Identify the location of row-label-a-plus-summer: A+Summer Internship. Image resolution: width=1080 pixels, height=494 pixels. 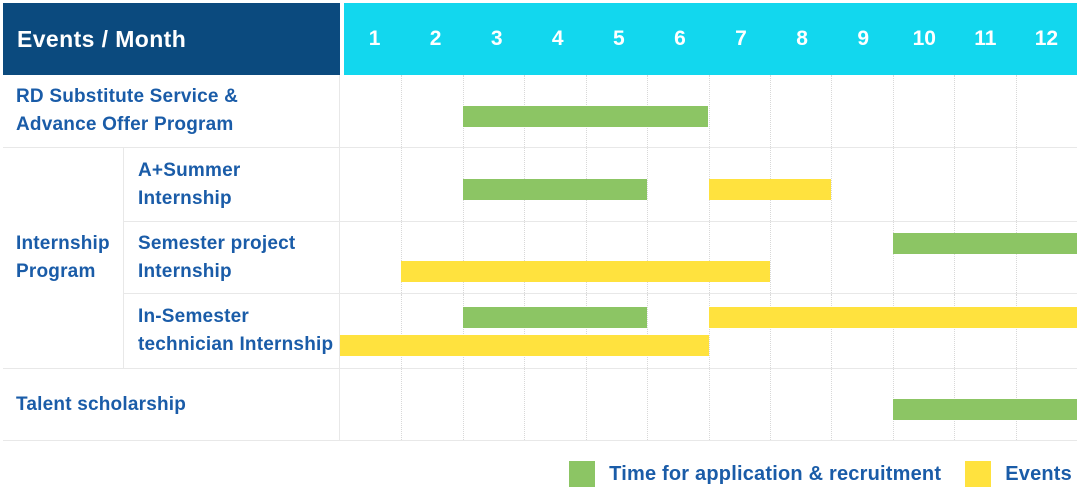
(232, 184).